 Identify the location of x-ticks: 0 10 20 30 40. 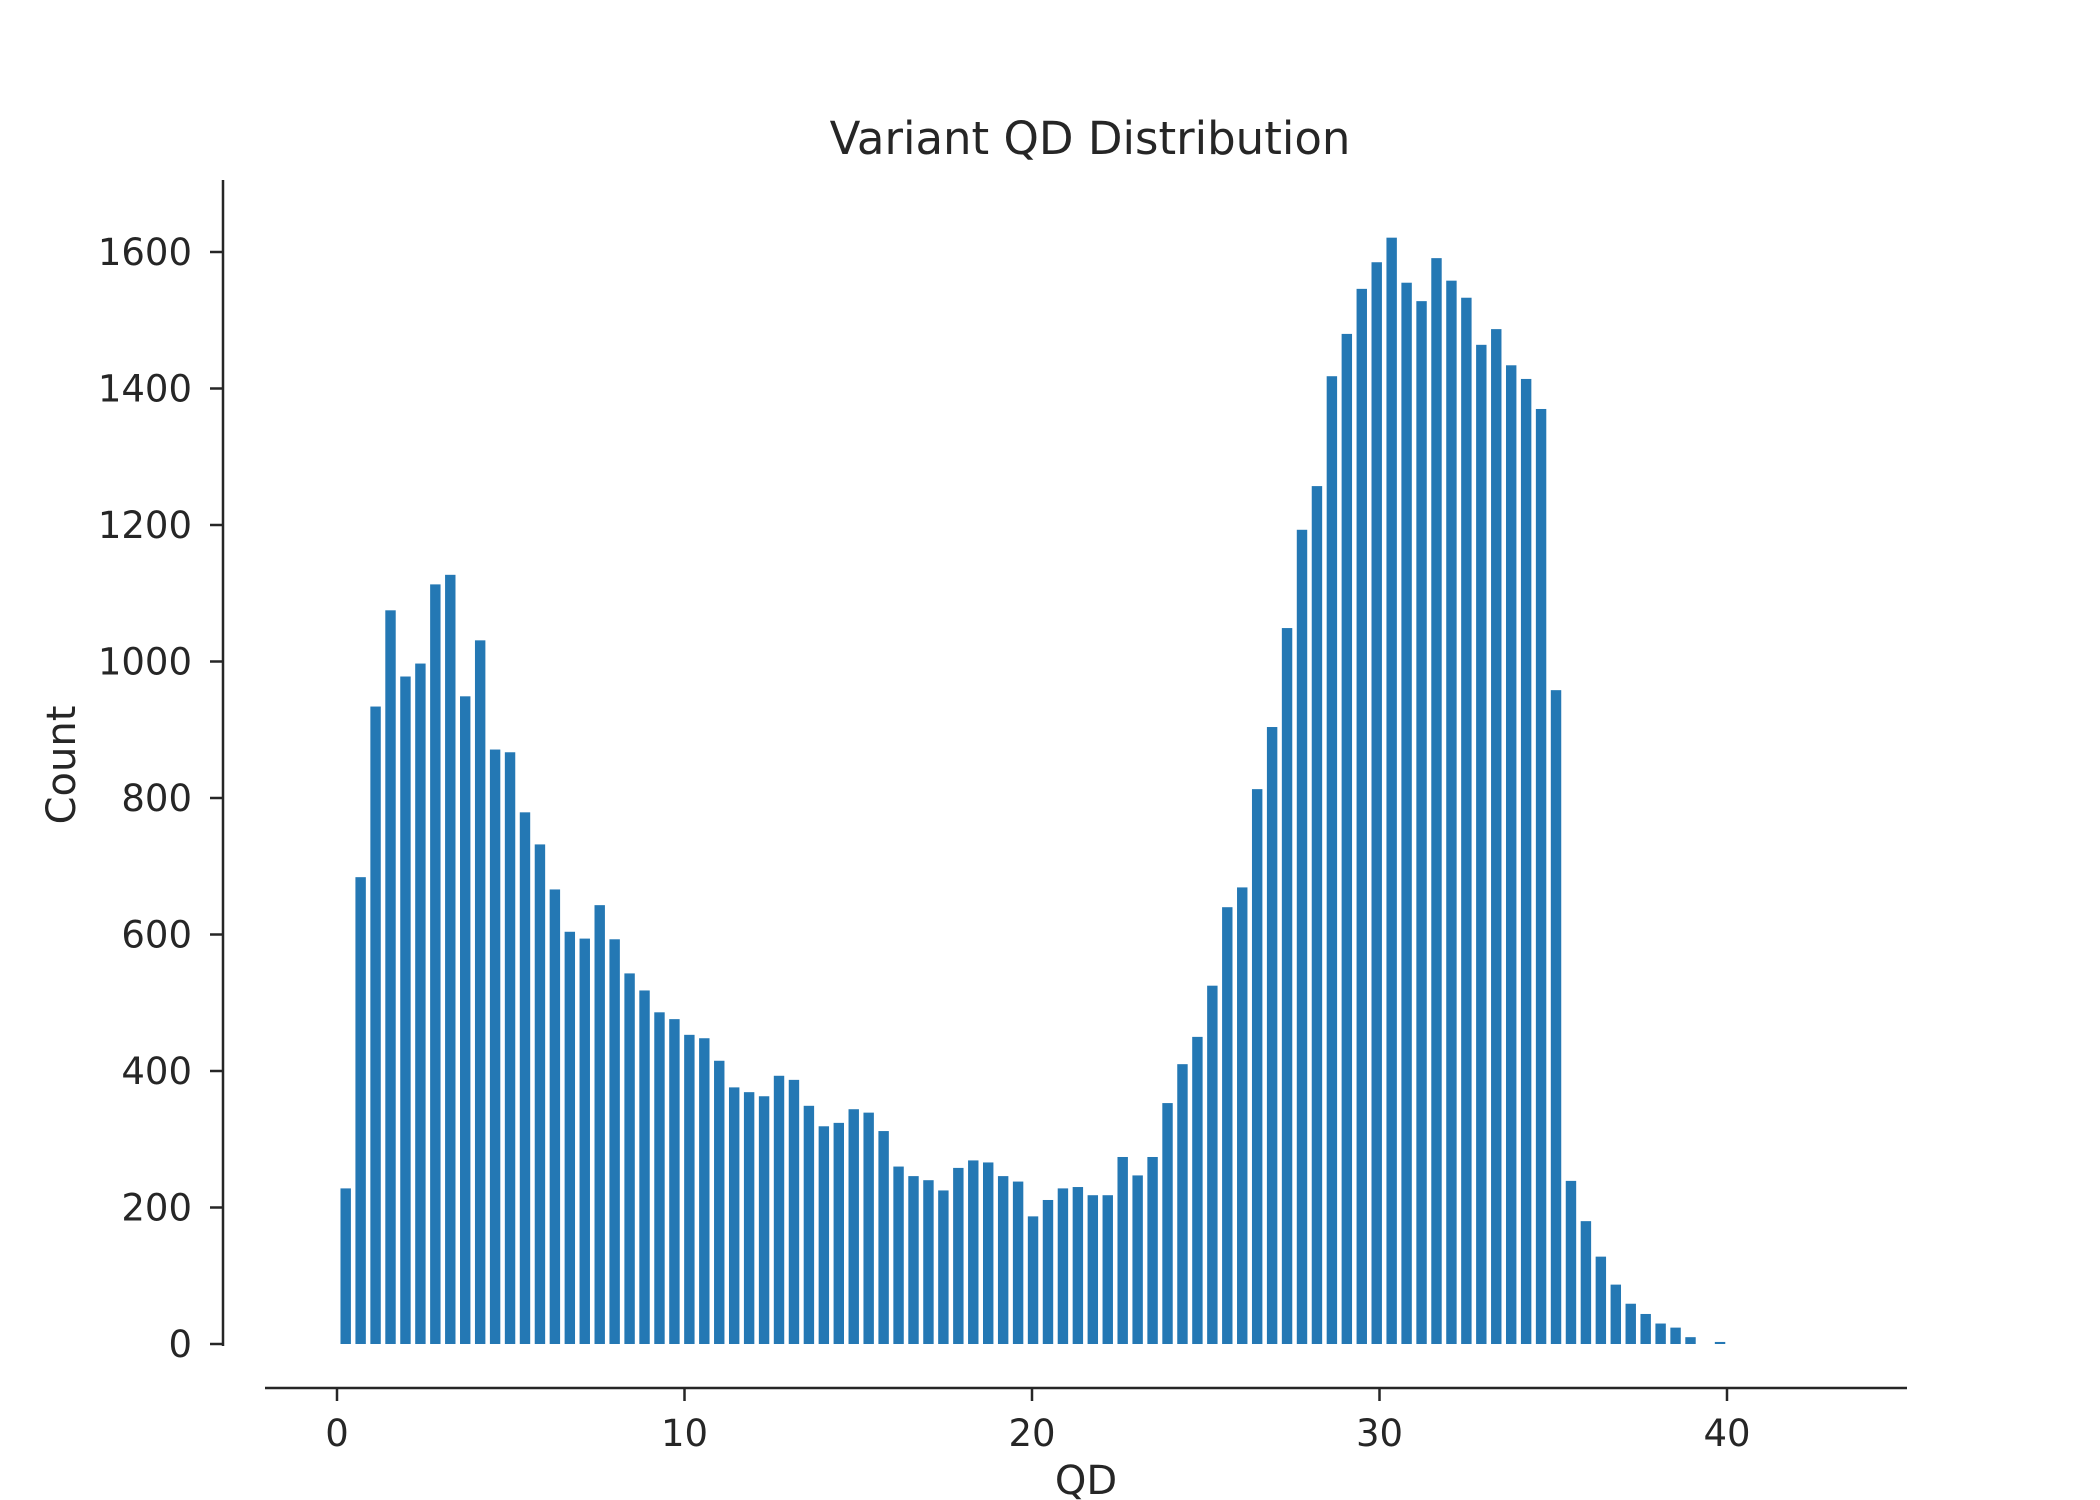
(1038, 1421).